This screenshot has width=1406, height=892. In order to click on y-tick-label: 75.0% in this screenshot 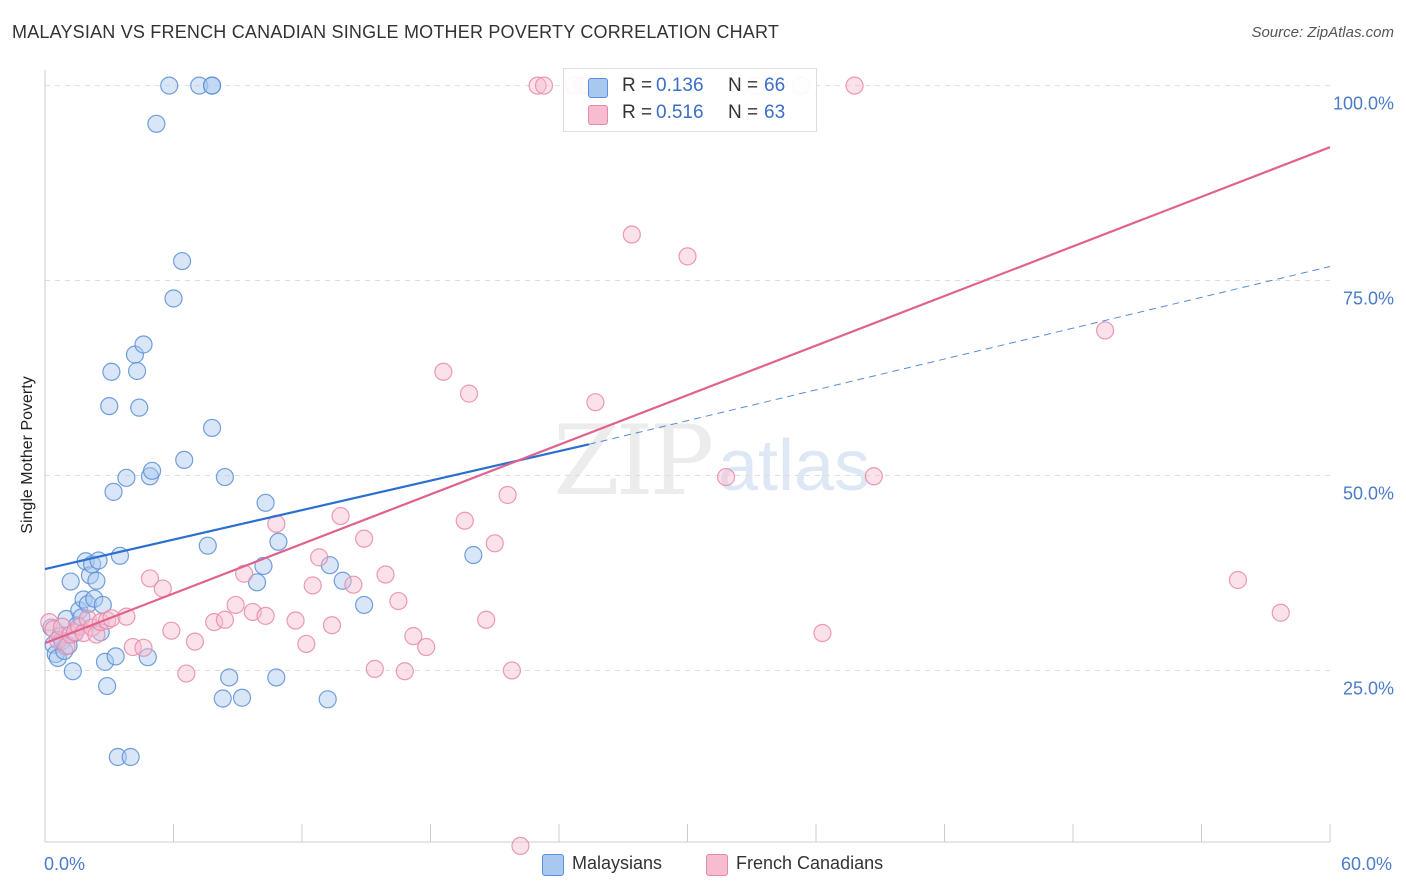, I will do `click(1368, 299)`.